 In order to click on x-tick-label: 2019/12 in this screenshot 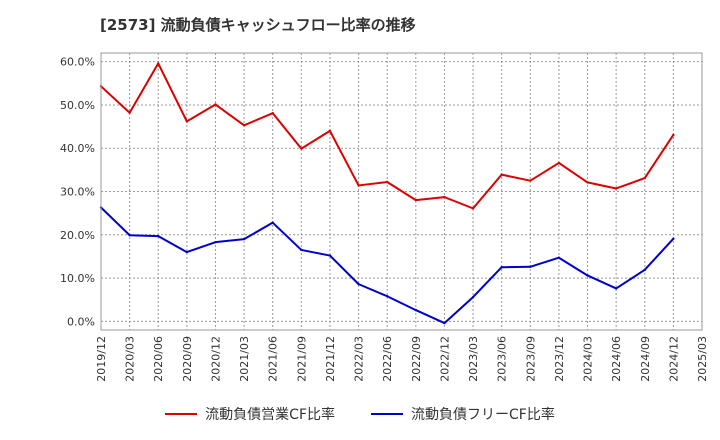, I will do `click(101, 359)`.